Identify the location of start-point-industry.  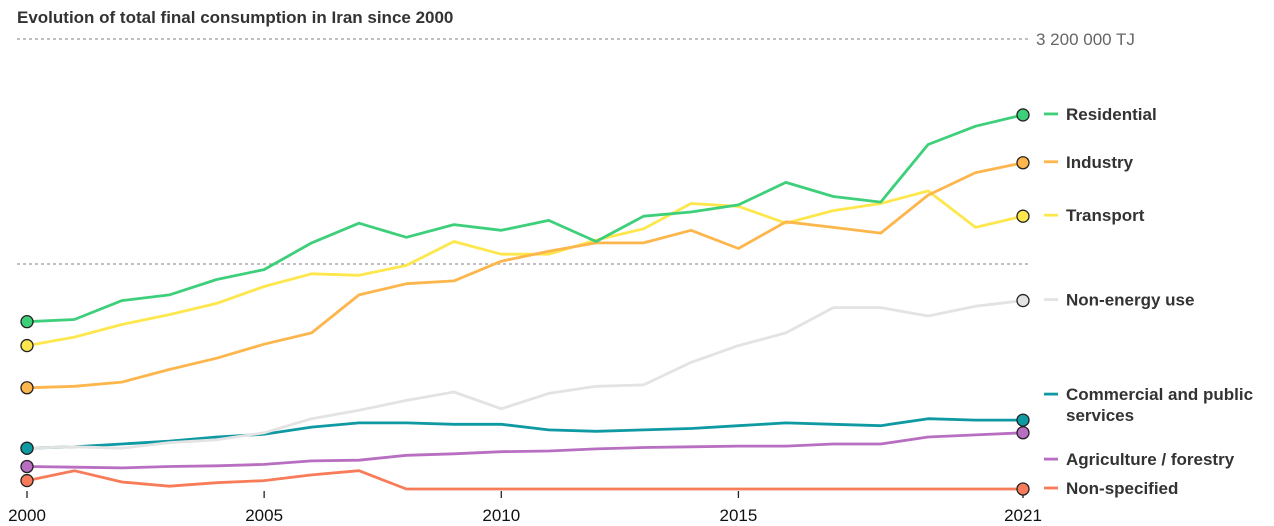
(27, 388).